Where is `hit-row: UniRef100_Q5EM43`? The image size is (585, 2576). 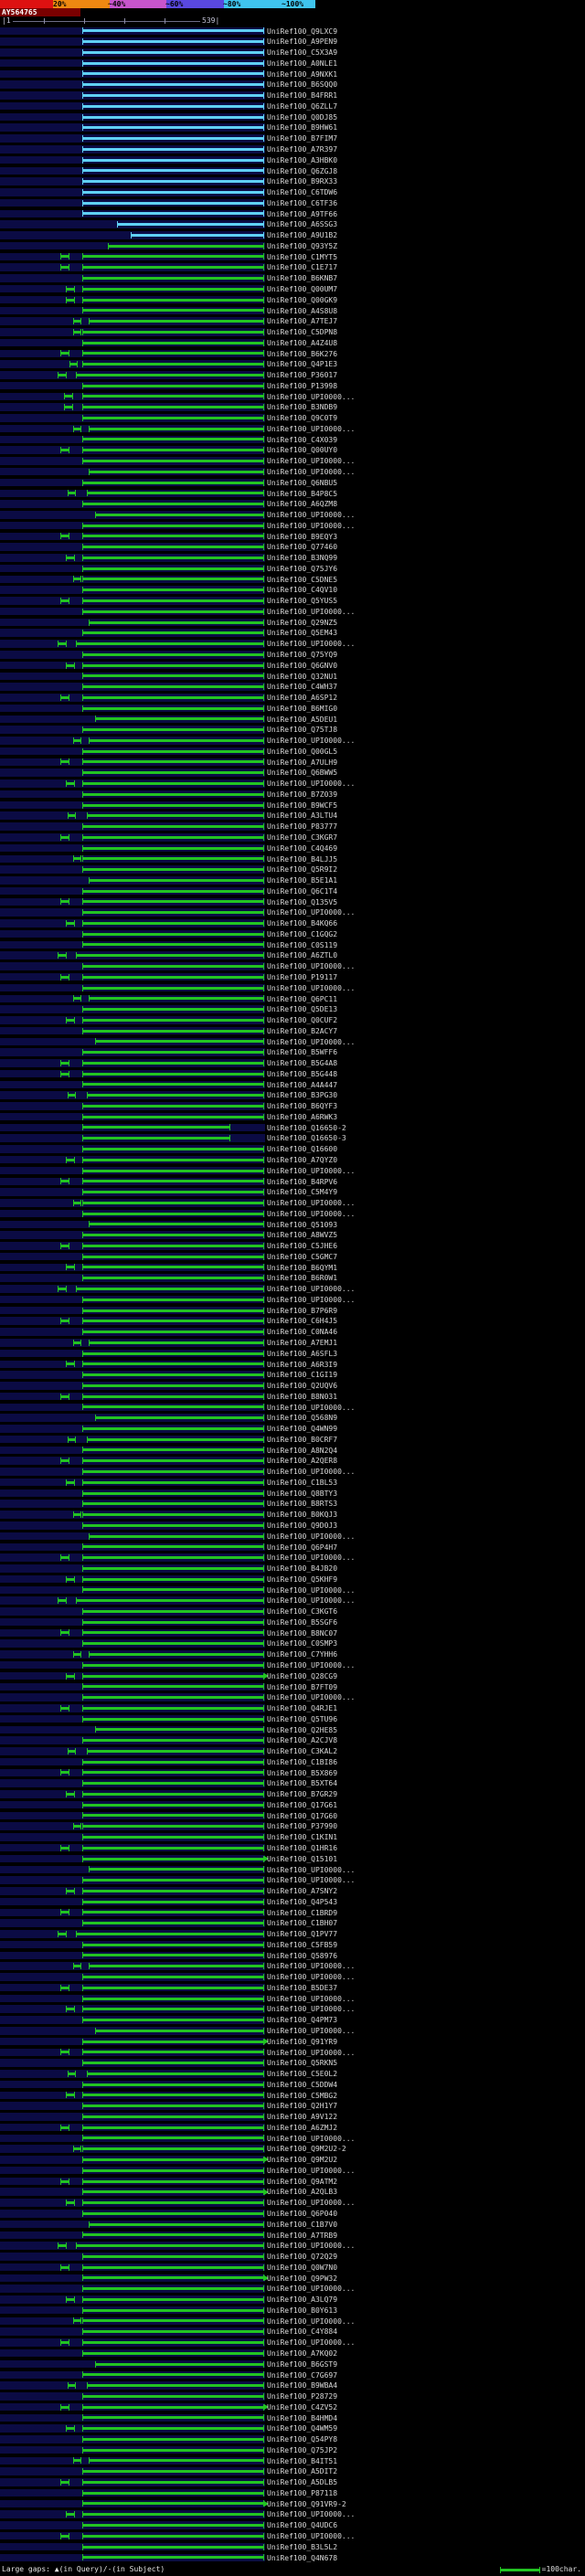 hit-row: UniRef100_Q5EM43 is located at coordinates (293, 633).